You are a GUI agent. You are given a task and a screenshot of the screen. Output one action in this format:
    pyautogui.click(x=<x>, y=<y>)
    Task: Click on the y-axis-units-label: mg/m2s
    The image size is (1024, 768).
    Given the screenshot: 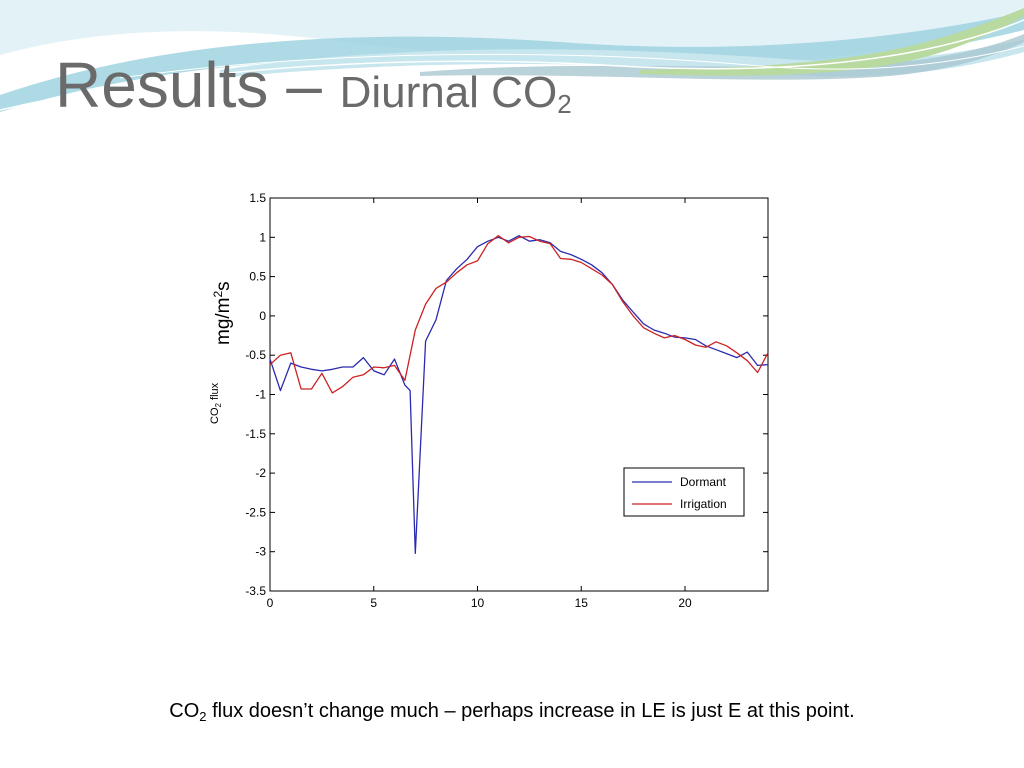 What is the action you would take?
    pyautogui.click(x=223, y=313)
    